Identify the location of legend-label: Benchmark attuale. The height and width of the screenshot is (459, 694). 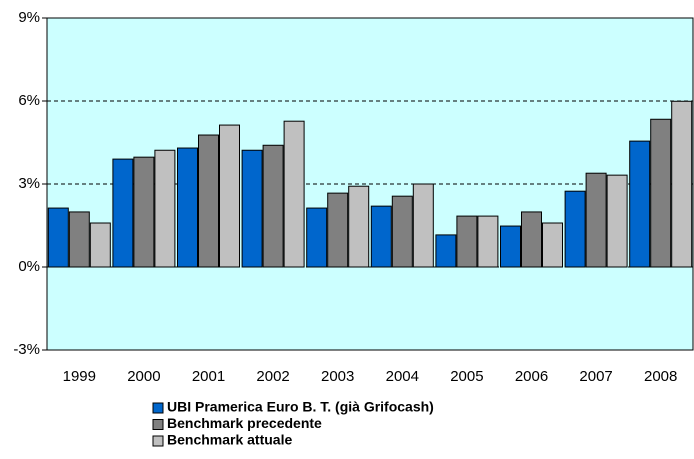
(229, 440).